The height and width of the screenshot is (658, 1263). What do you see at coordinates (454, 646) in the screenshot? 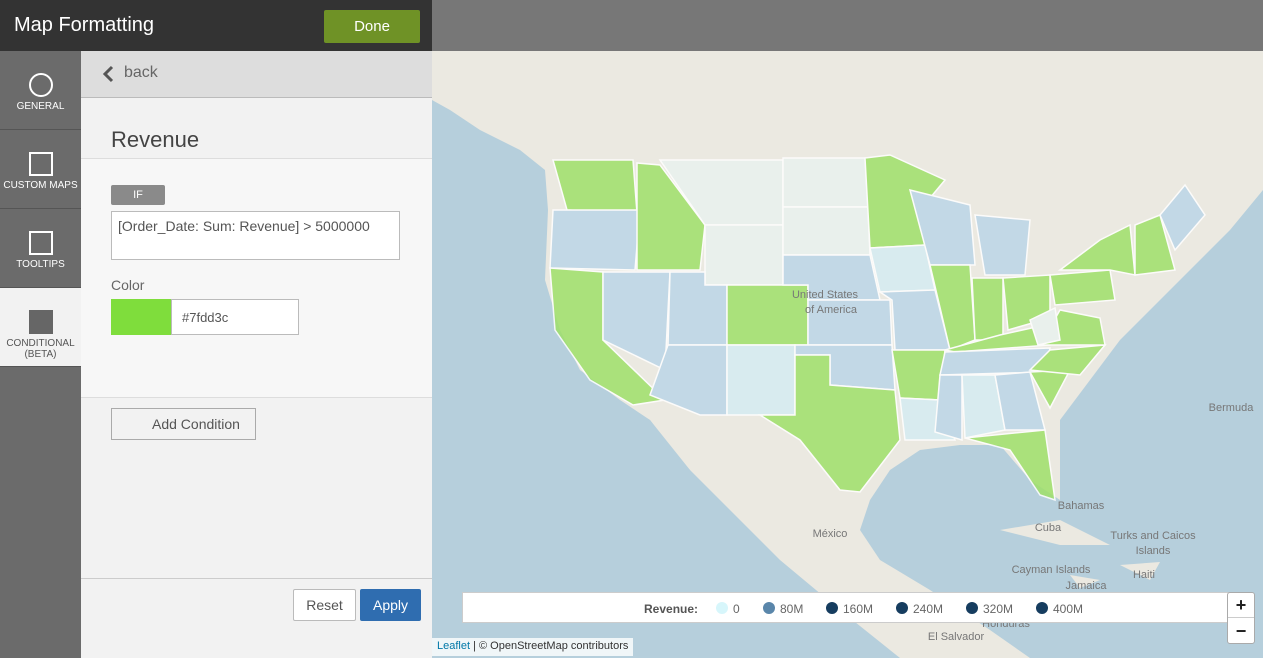
I see `leaflet-link: Leaflet` at bounding box center [454, 646].